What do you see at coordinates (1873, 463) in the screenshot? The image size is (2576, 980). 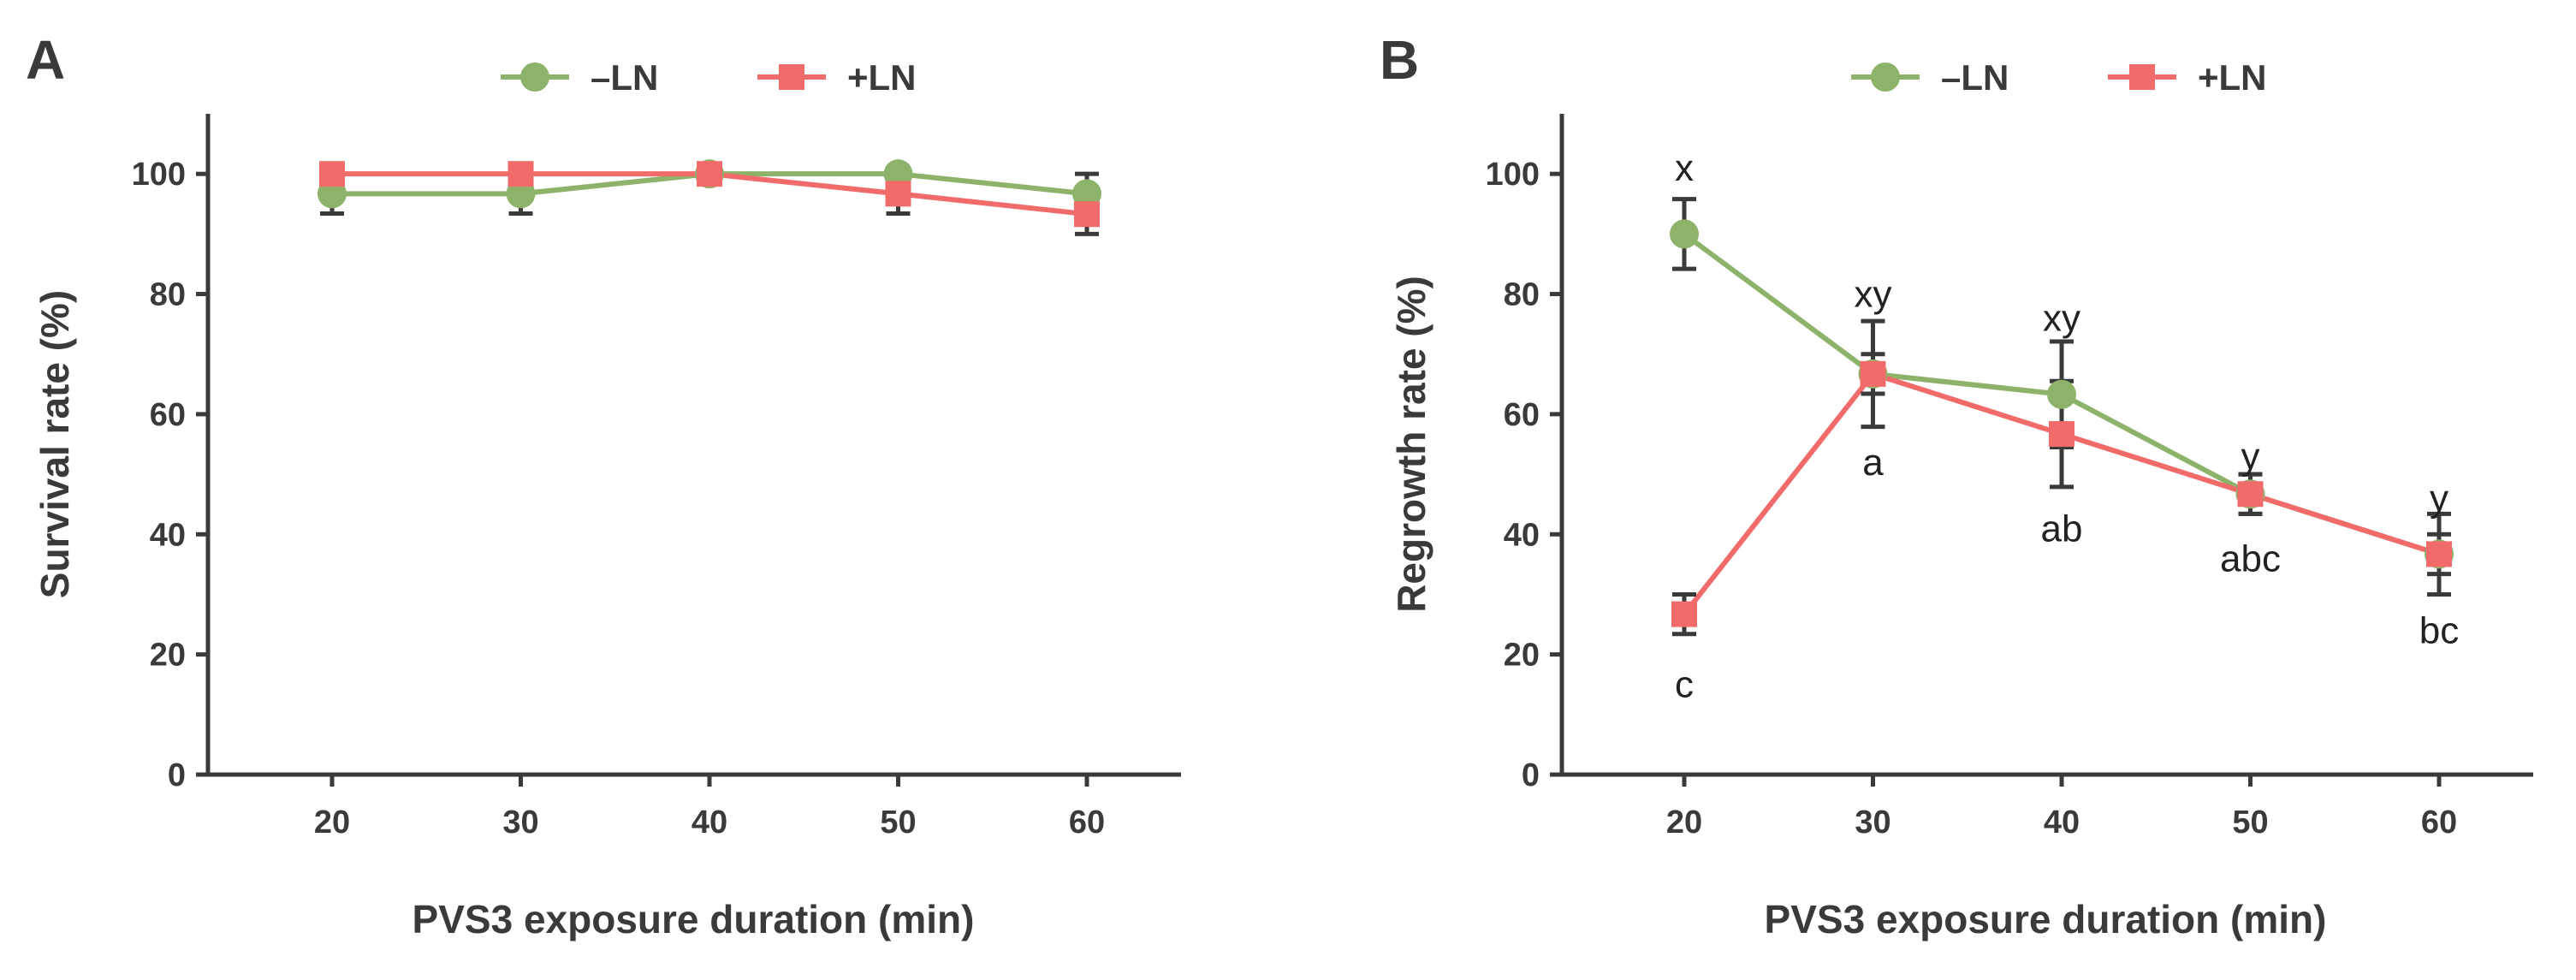 I see `significance-label: a` at bounding box center [1873, 463].